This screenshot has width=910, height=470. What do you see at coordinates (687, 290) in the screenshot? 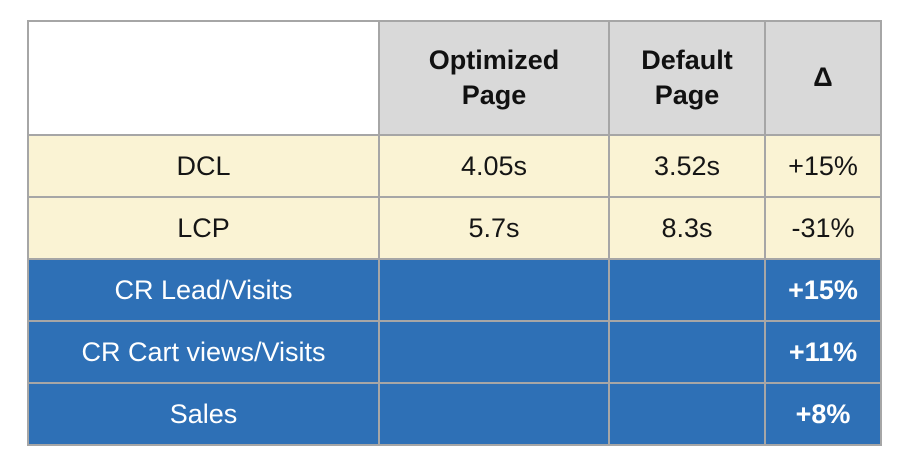
I see `cell-cr-lead-visits-default` at bounding box center [687, 290].